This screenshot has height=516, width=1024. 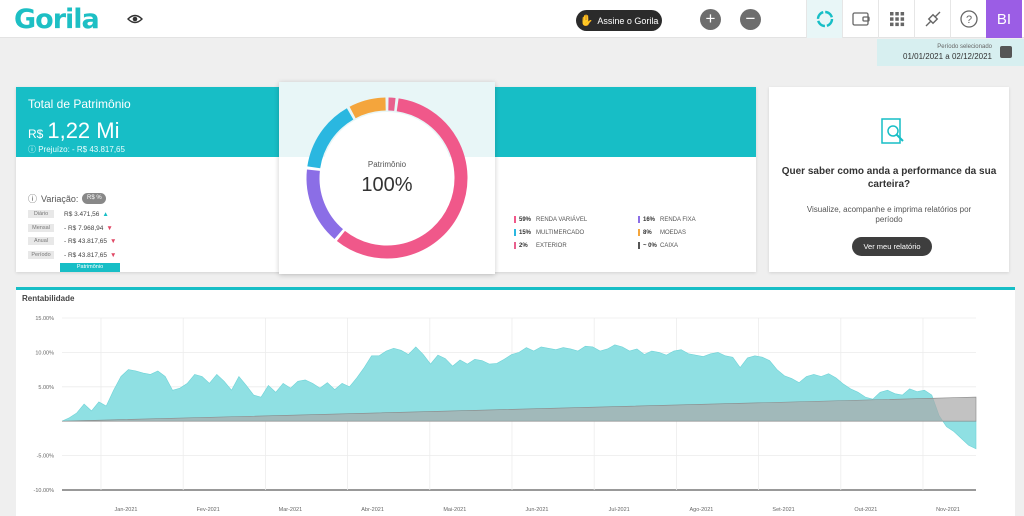 I want to click on legend-item: 16% RENDA FIXA, so click(x=667, y=219).